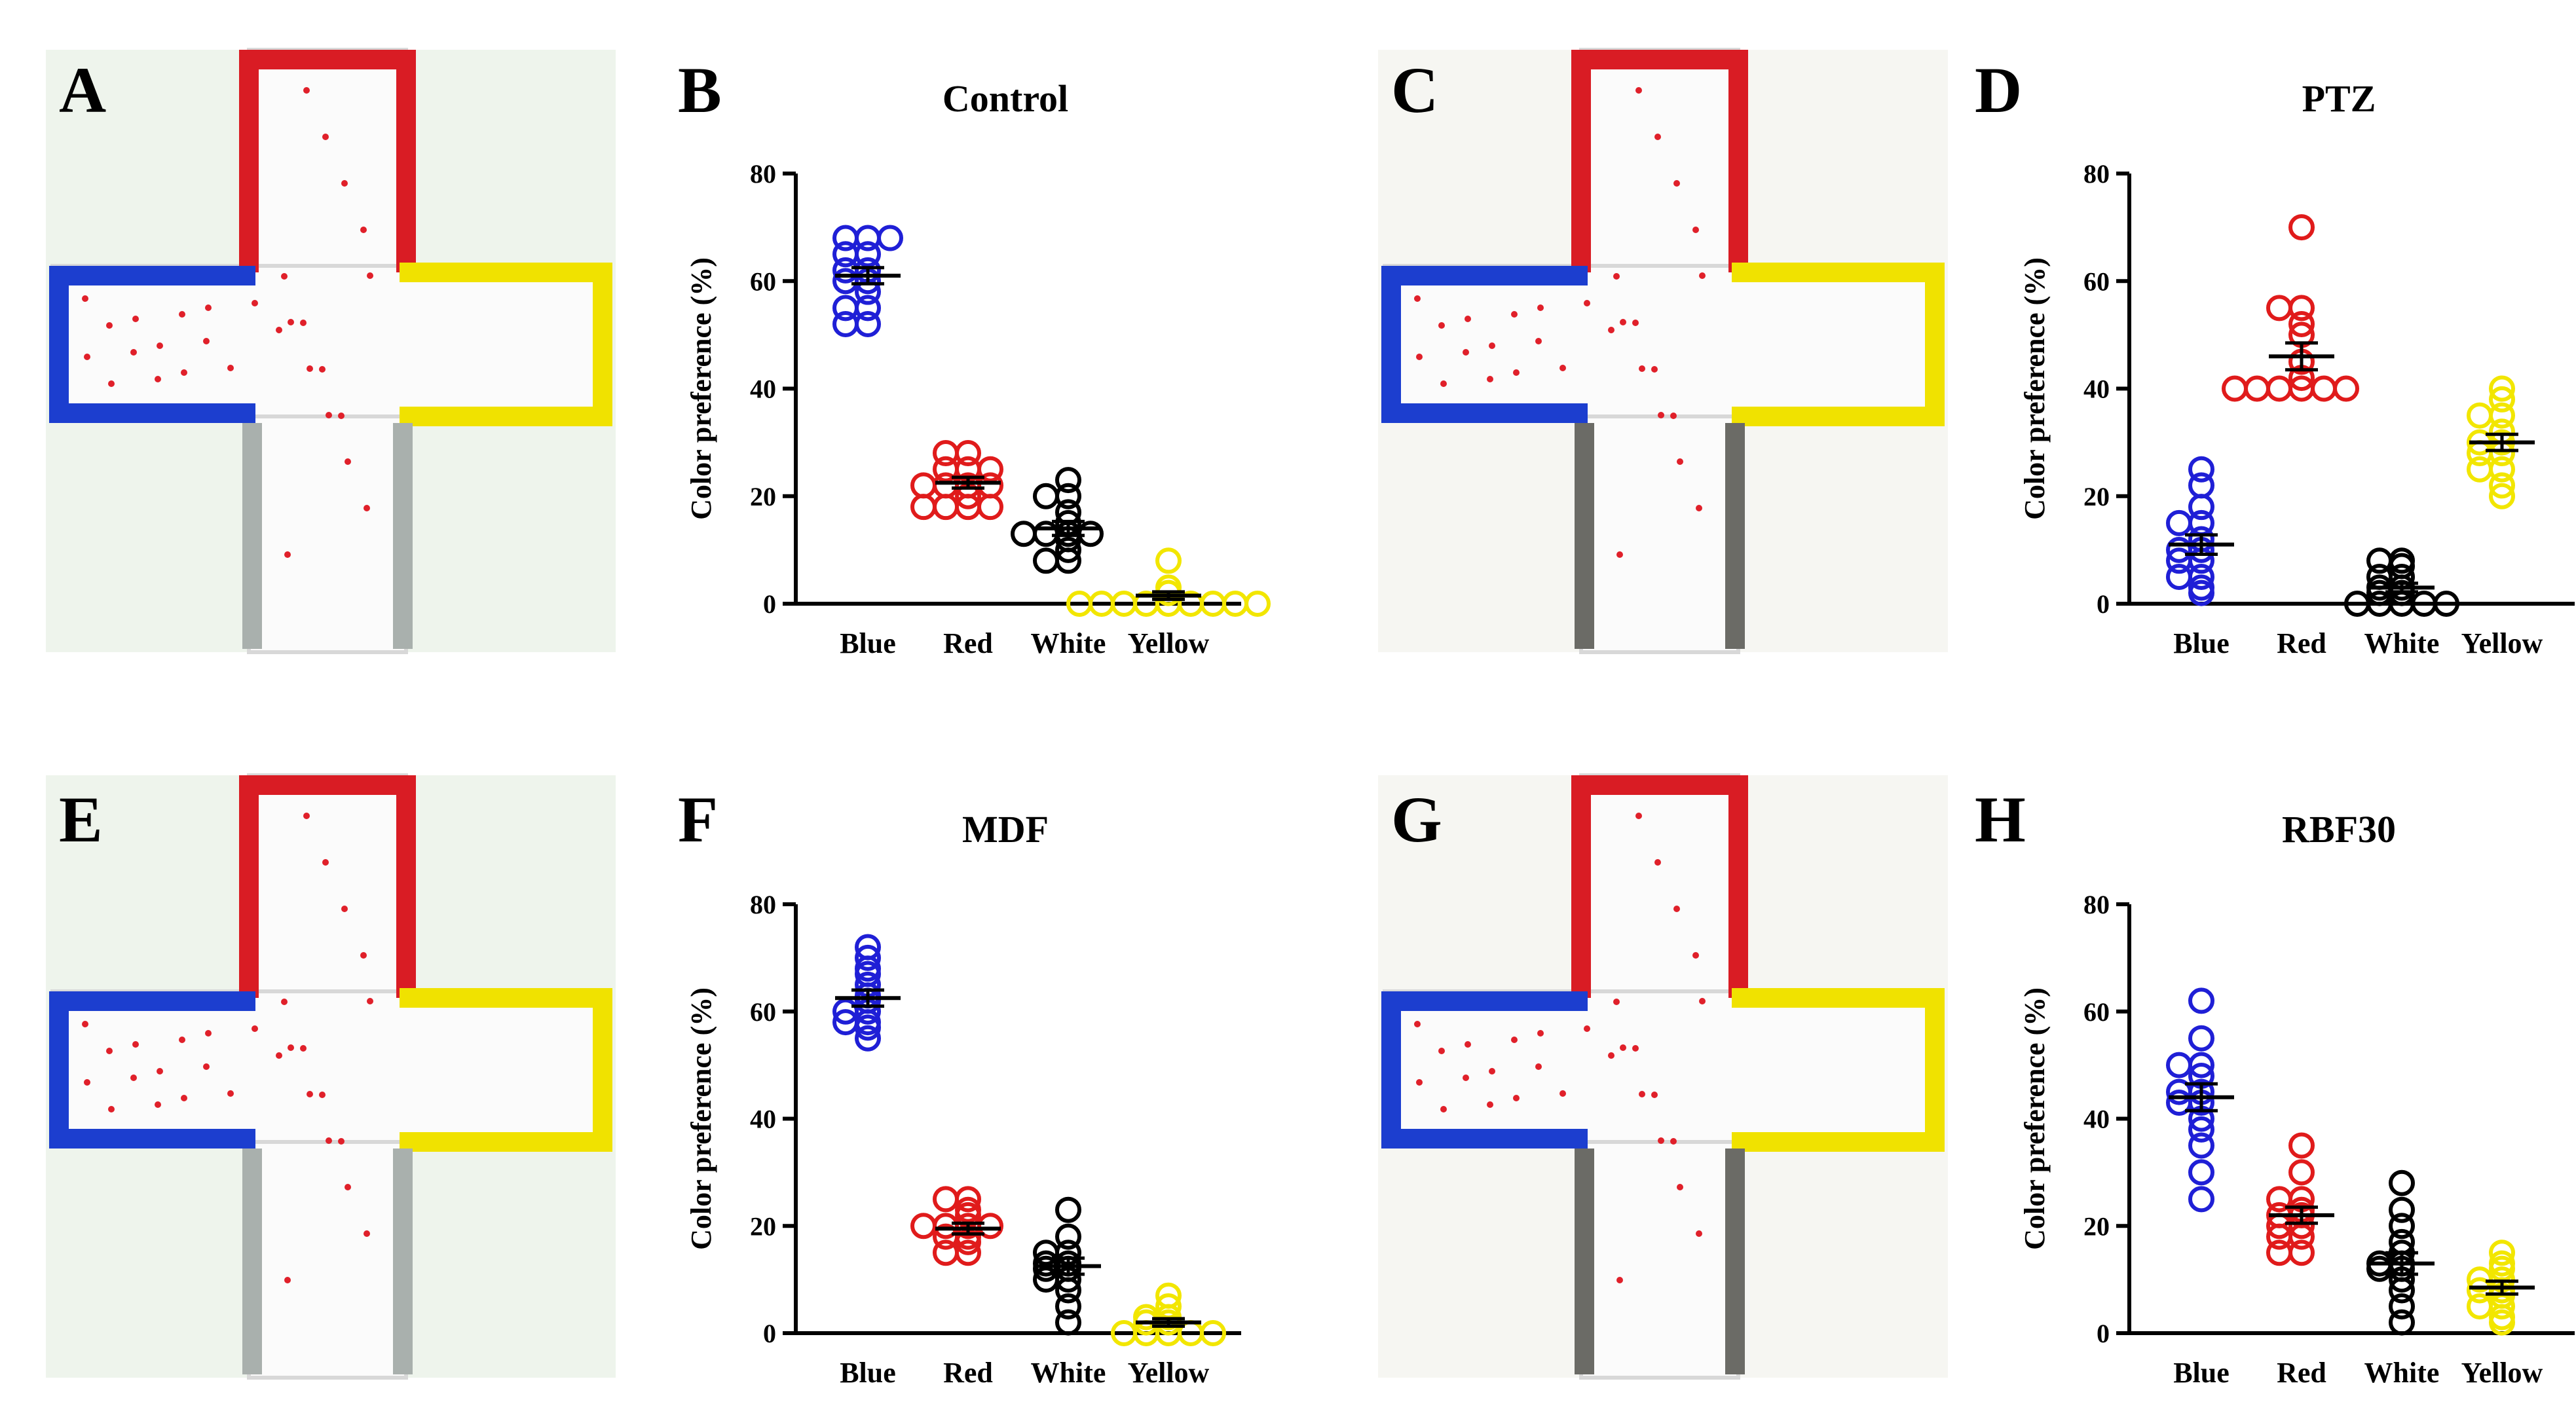 This screenshot has height=1415, width=2576. I want to click on red-arm-frame, so click(1659, 161).